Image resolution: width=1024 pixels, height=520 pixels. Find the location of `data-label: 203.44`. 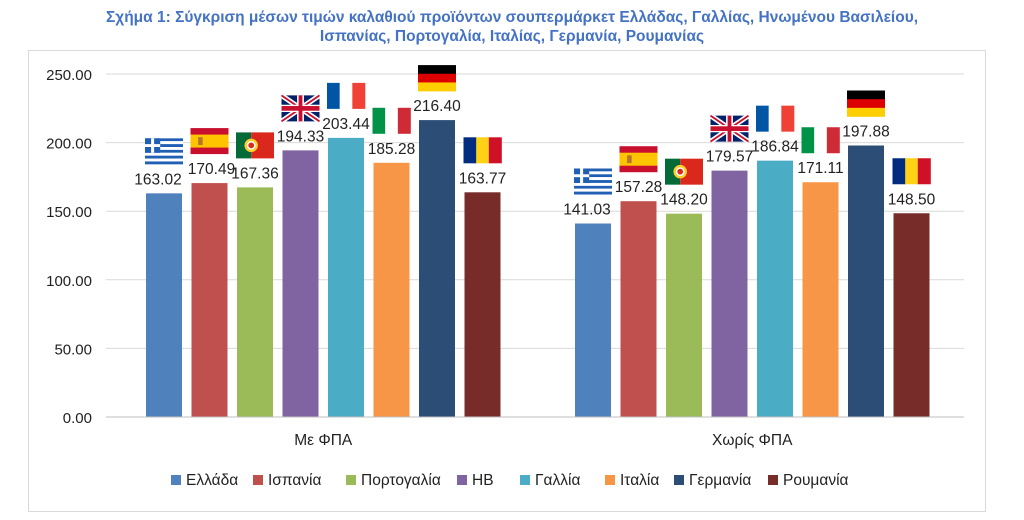

data-label: 203.44 is located at coordinates (346, 124).